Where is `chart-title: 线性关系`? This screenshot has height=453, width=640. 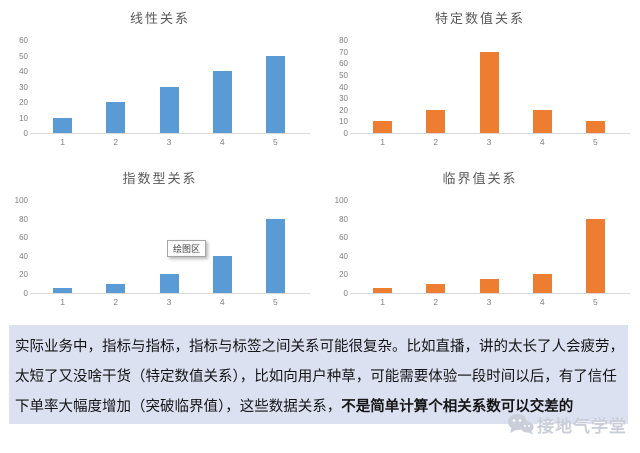 chart-title: 线性关系 is located at coordinates (159, 18).